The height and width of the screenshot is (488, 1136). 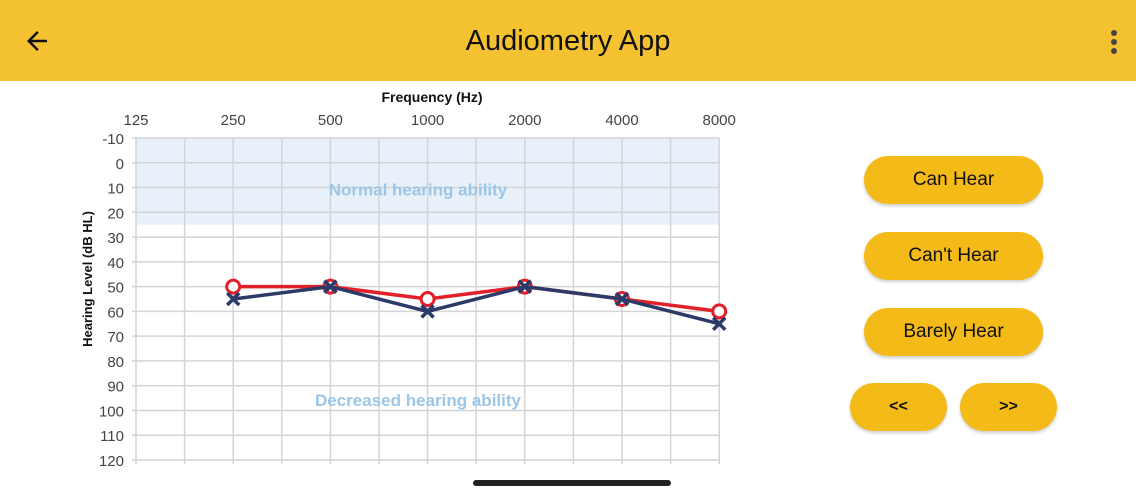 What do you see at coordinates (113, 139) in the screenshot?
I see `y-tick-label: -10` at bounding box center [113, 139].